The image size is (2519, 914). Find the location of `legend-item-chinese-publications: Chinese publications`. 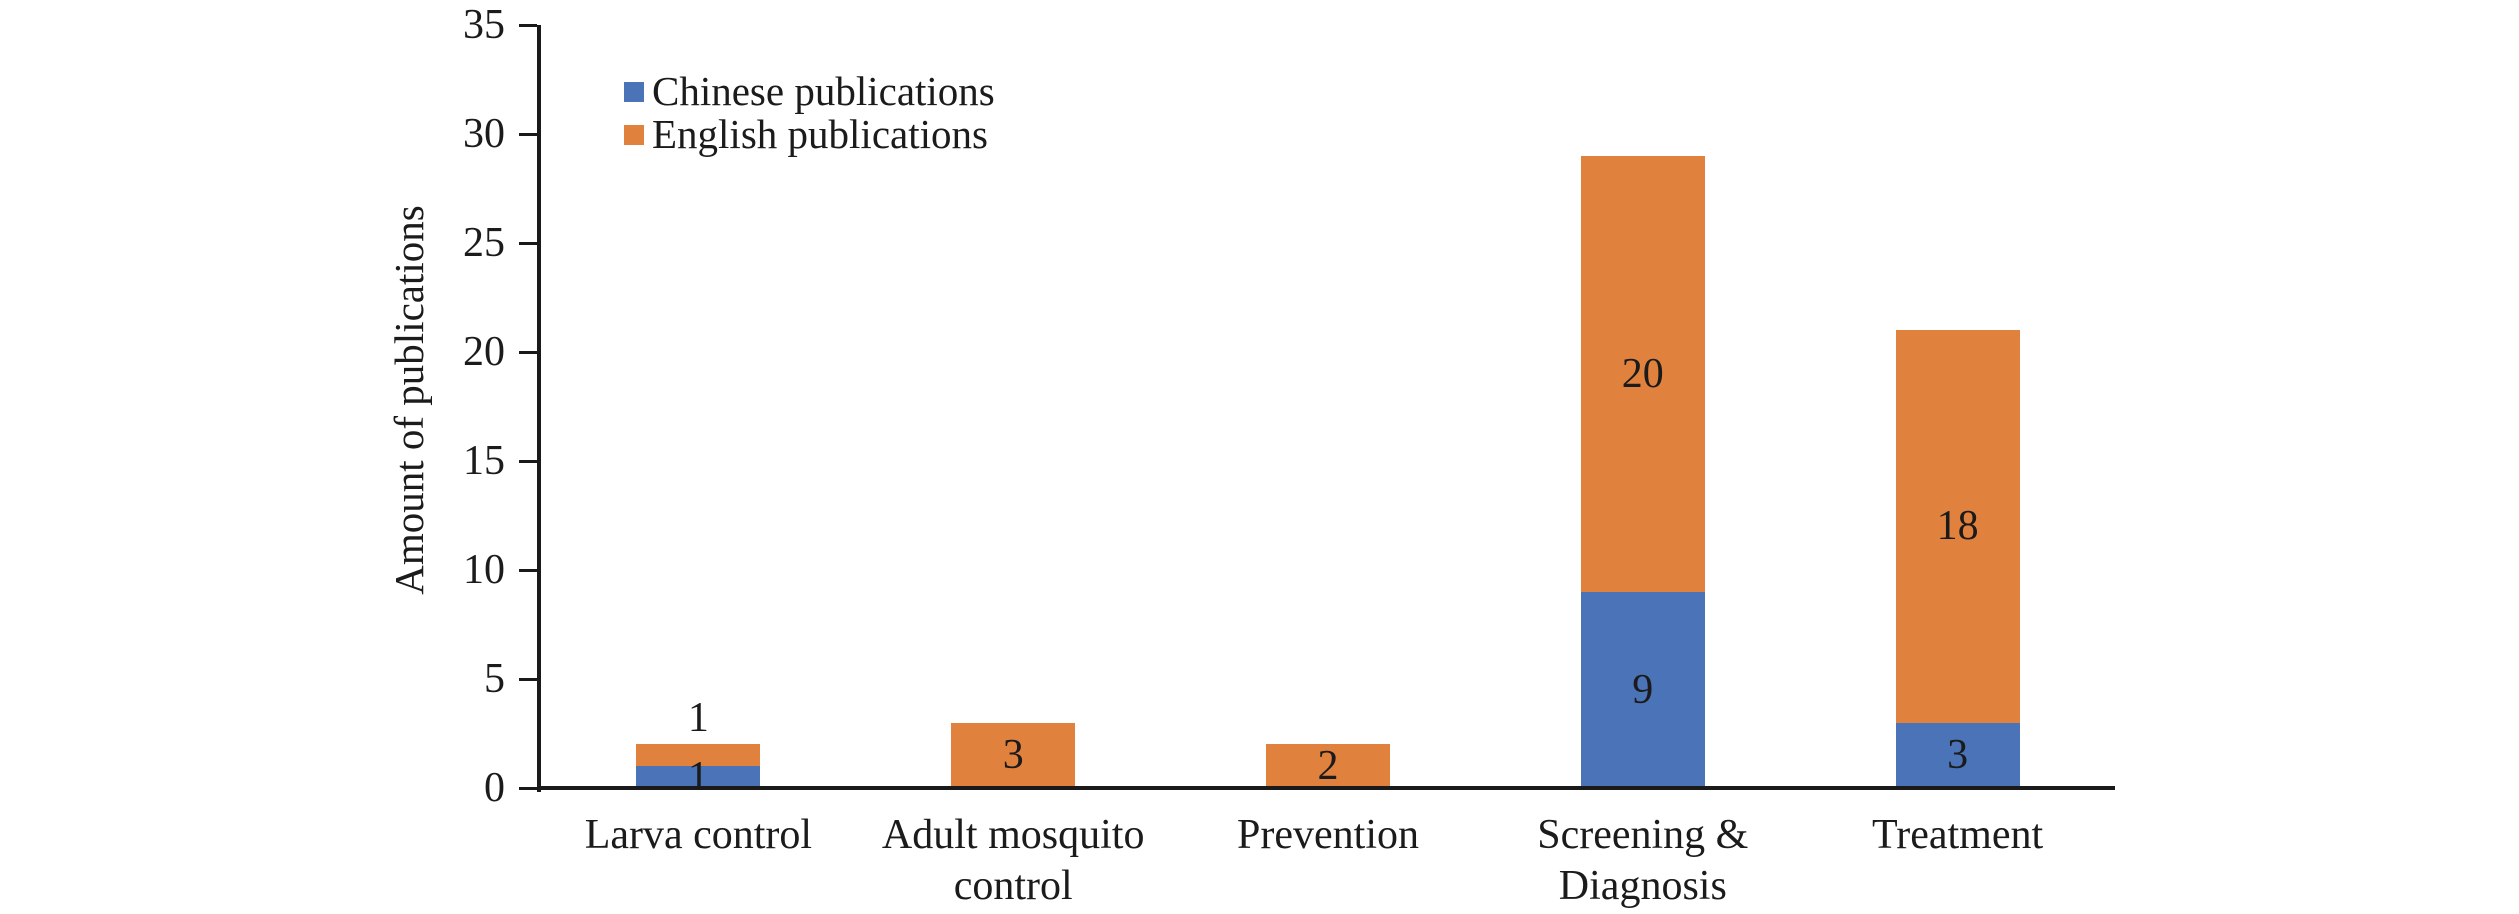

legend-item-chinese-publications: Chinese publications is located at coordinates (809, 91).